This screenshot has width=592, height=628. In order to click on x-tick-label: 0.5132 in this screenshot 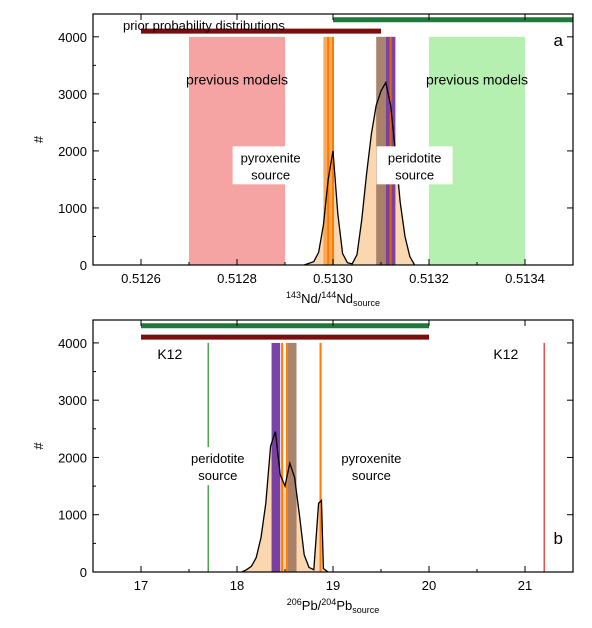, I will do `click(429, 278)`.